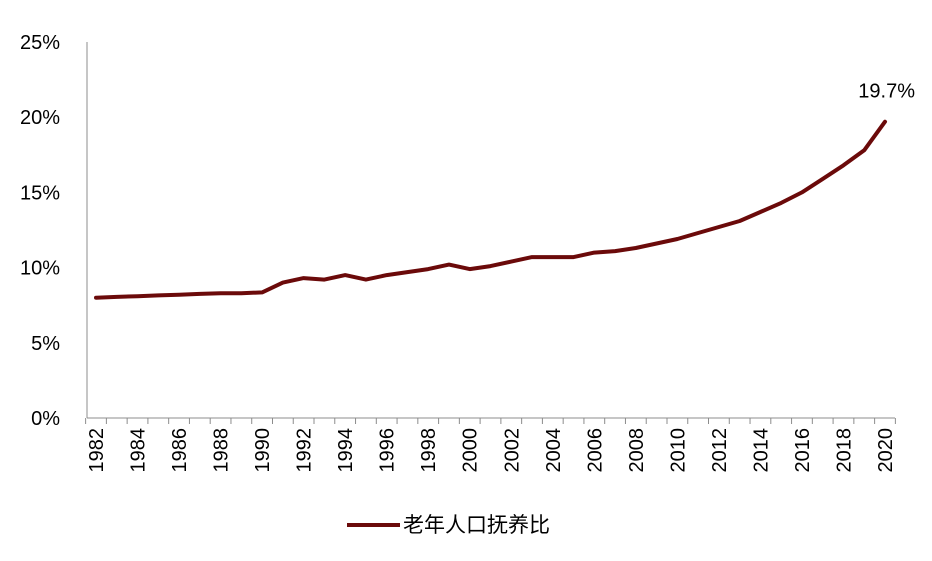 The image size is (932, 561). Describe the element at coordinates (637, 450) in the screenshot. I see `x-tick-label: 2008` at that location.